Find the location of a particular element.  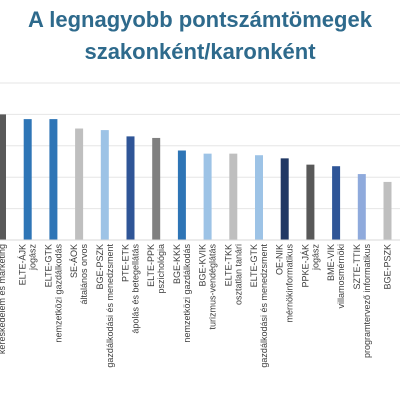

category-label-line: ELTE-ÁJK is located at coordinates (23, 264).